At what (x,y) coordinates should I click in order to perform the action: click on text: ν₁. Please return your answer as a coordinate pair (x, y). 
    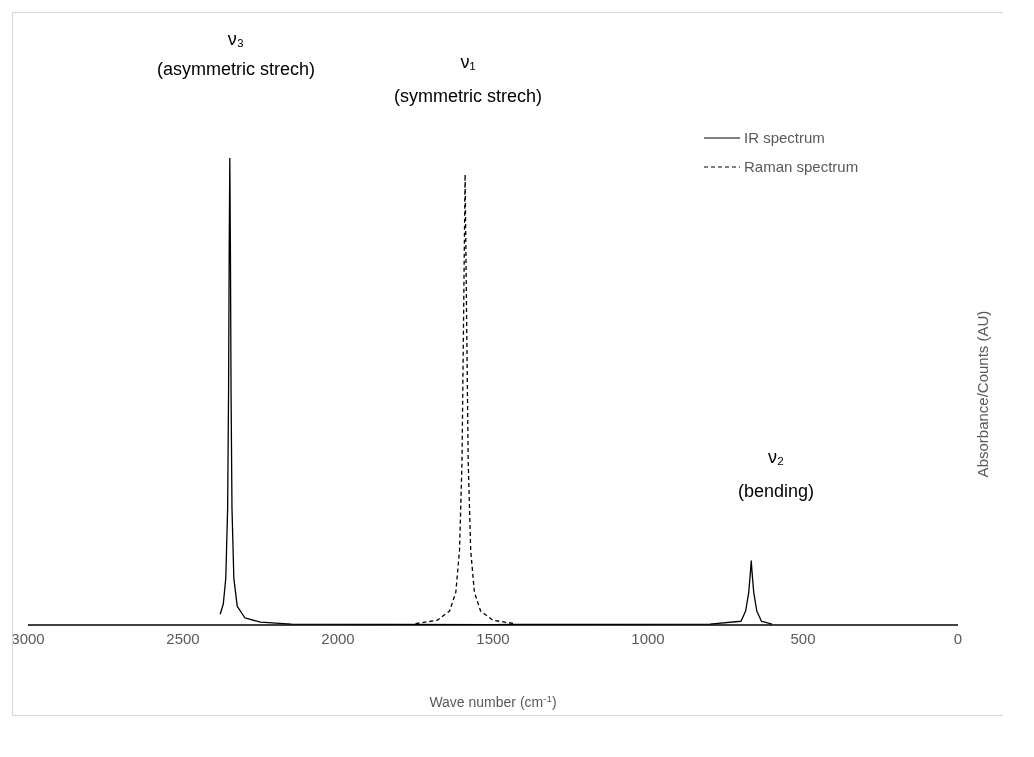
    Looking at the image, I should click on (468, 61).